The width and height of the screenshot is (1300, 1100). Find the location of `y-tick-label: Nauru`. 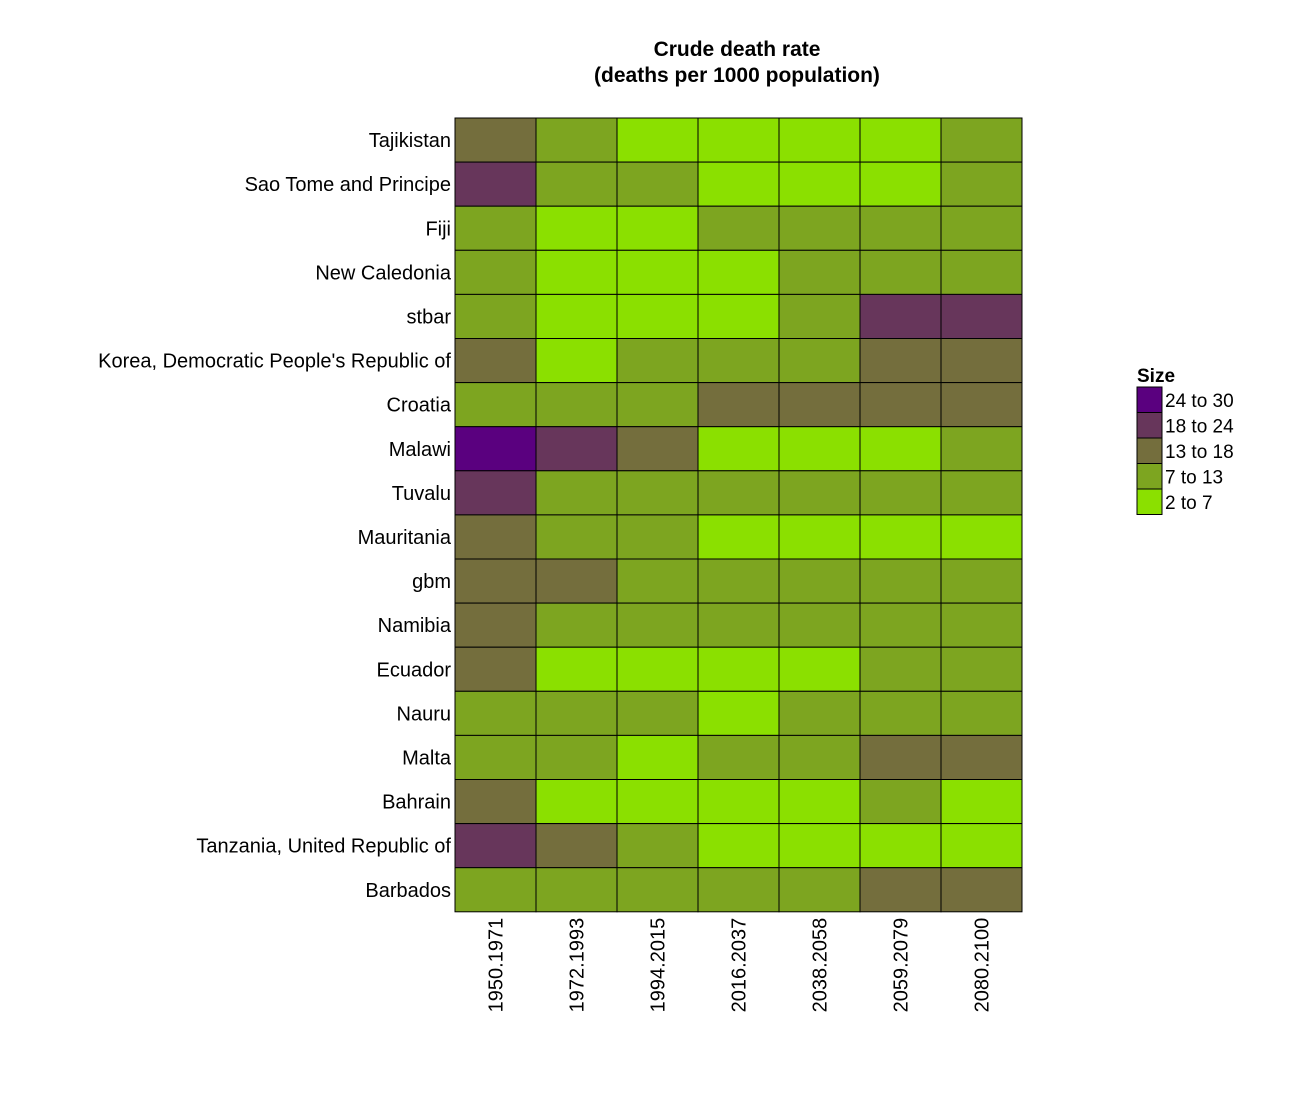

y-tick-label: Nauru is located at coordinates (424, 714).